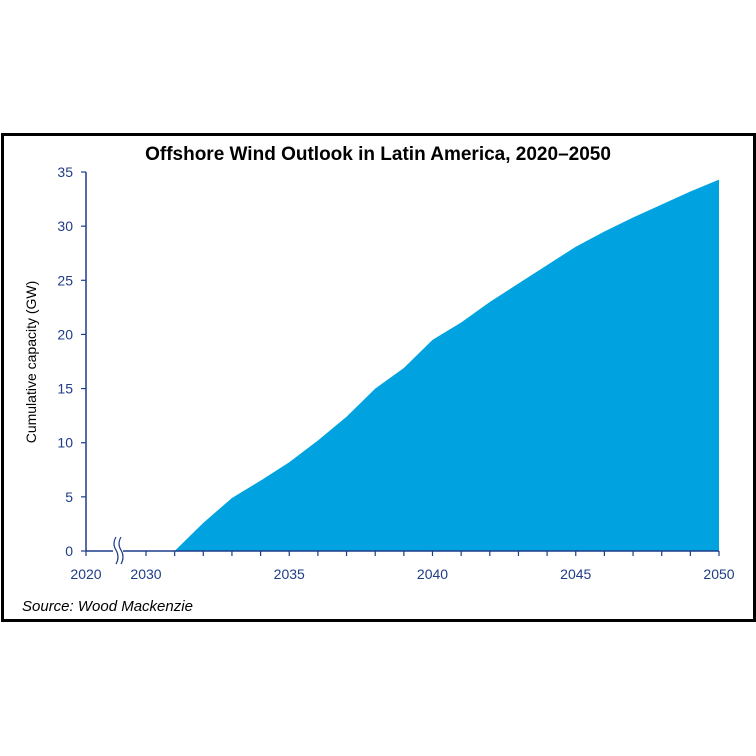 The height and width of the screenshot is (756, 756). I want to click on x-tick-label: 2050, so click(718, 574).